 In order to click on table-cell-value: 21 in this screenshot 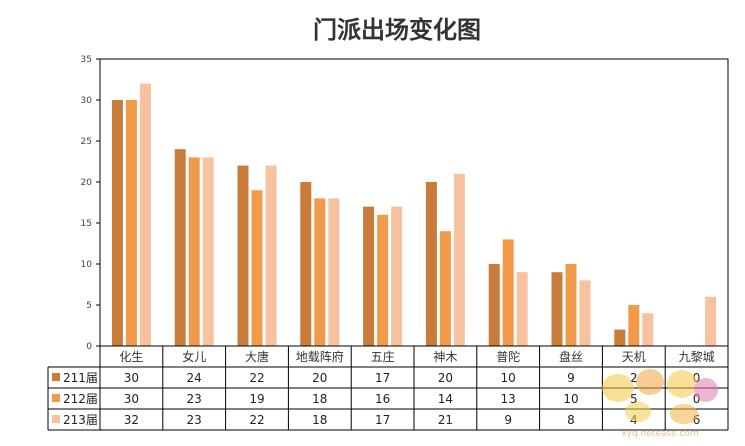, I will do `click(445, 420)`.